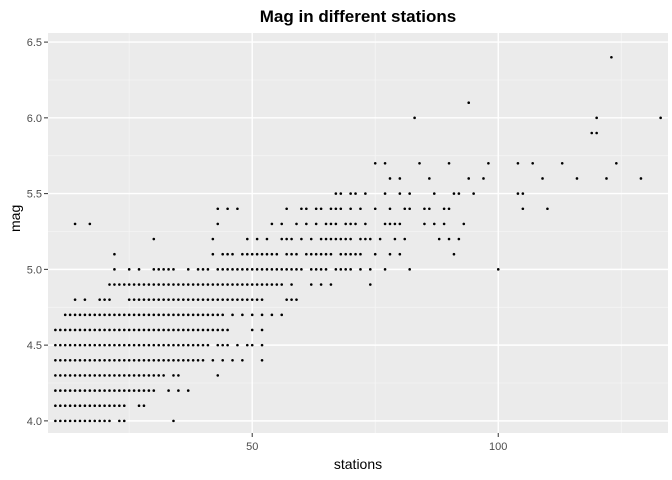  What do you see at coordinates (34, 270) in the screenshot?
I see `y-tick-label: 5.0` at bounding box center [34, 270].